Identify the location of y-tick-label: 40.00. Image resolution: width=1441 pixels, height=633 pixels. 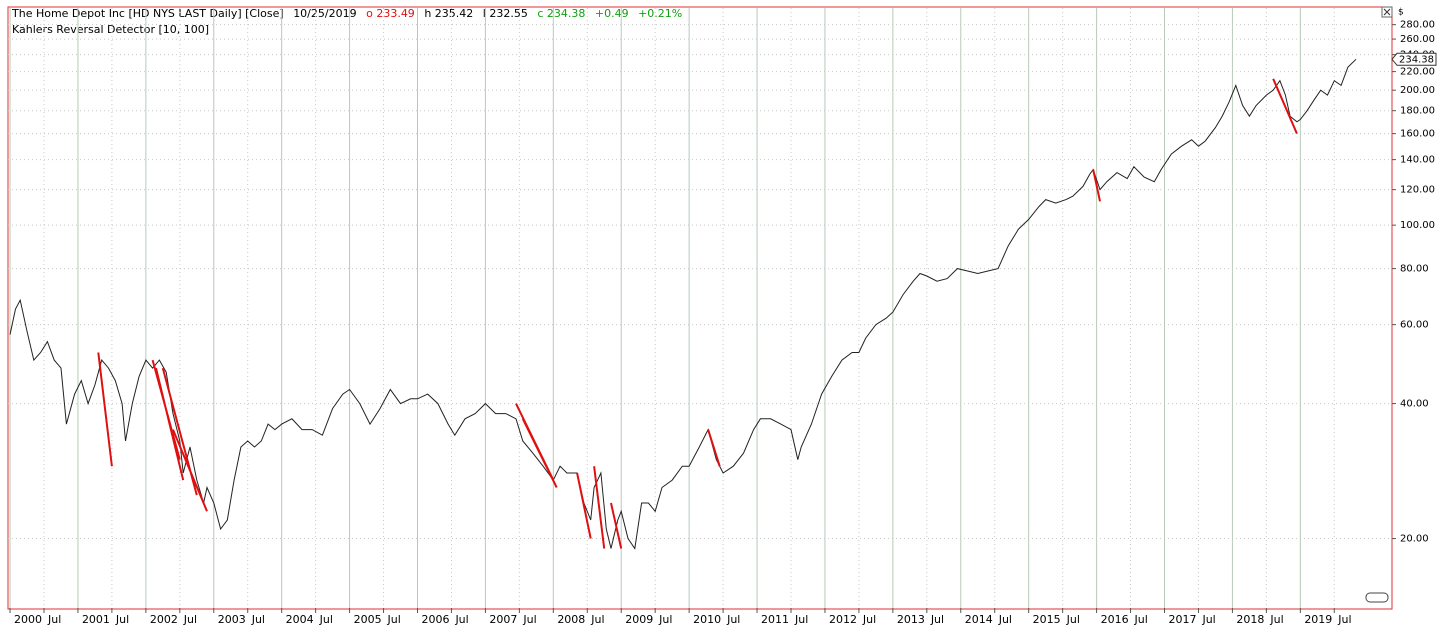
(1414, 404).